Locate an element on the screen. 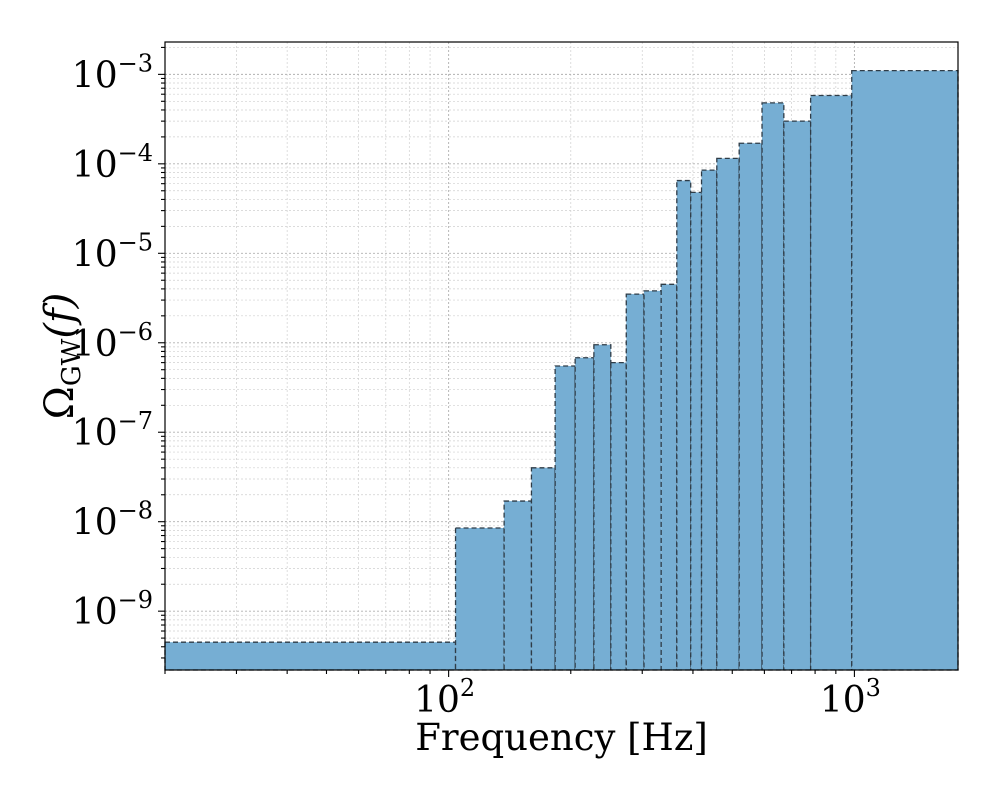  x-tick-label: 10³ is located at coordinates (850, 697).